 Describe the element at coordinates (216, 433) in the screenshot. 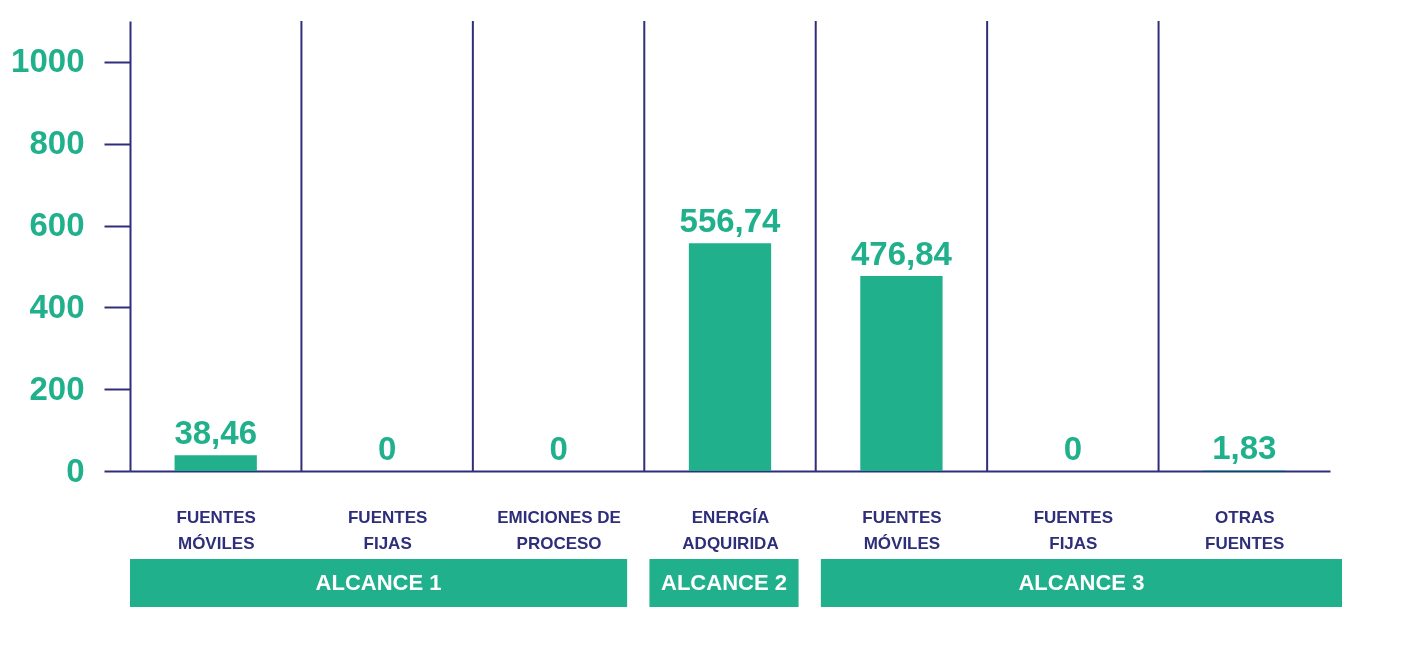

I see `data-label: 38,46` at that location.